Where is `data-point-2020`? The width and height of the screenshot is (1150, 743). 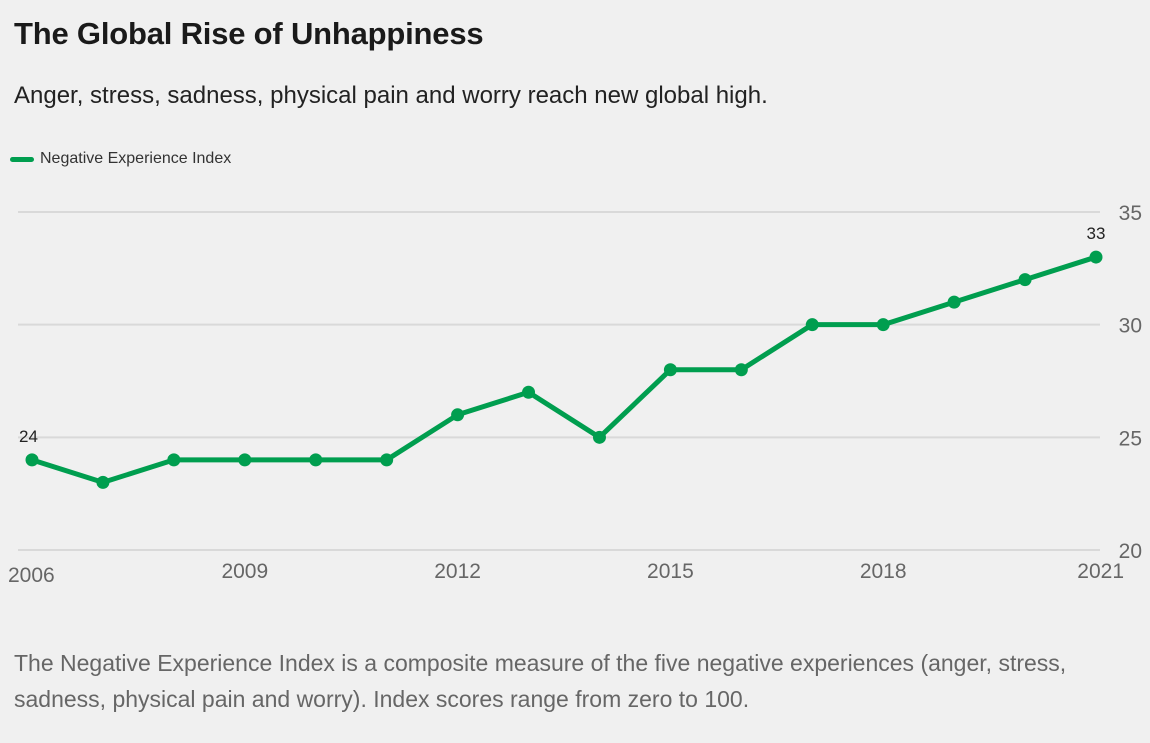
data-point-2020 is located at coordinates (1025, 280).